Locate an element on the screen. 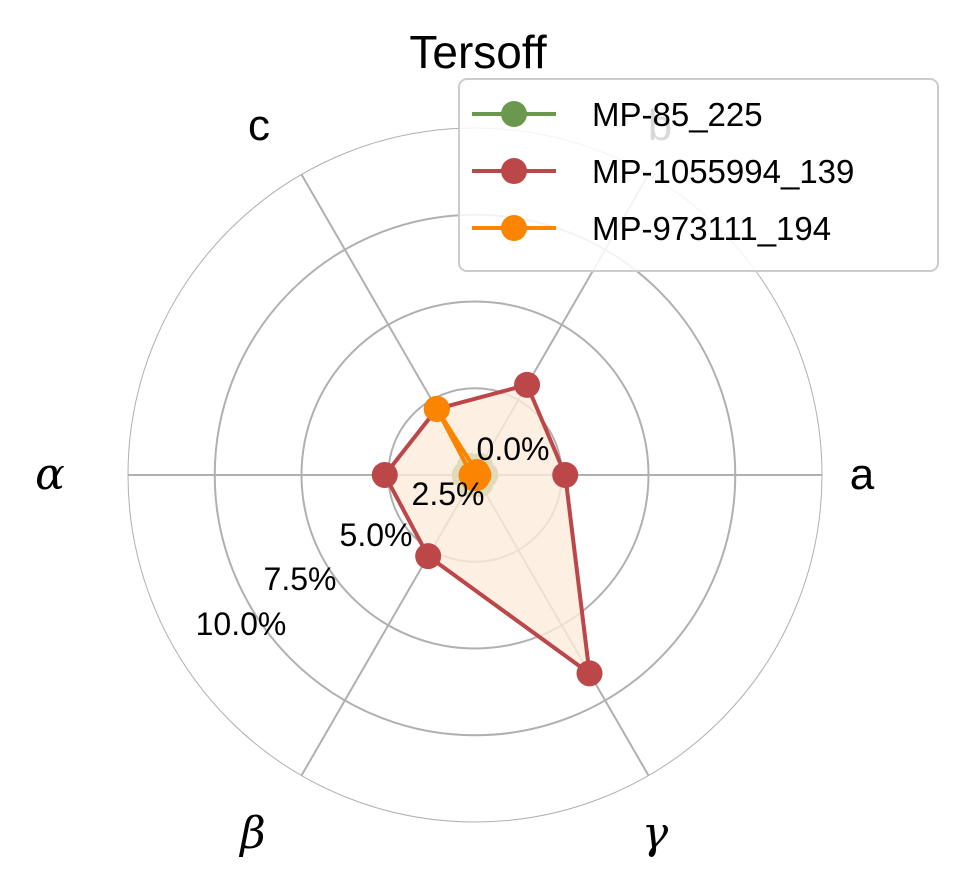 This screenshot has height=885, width=968. category-label: a is located at coordinates (862, 474).